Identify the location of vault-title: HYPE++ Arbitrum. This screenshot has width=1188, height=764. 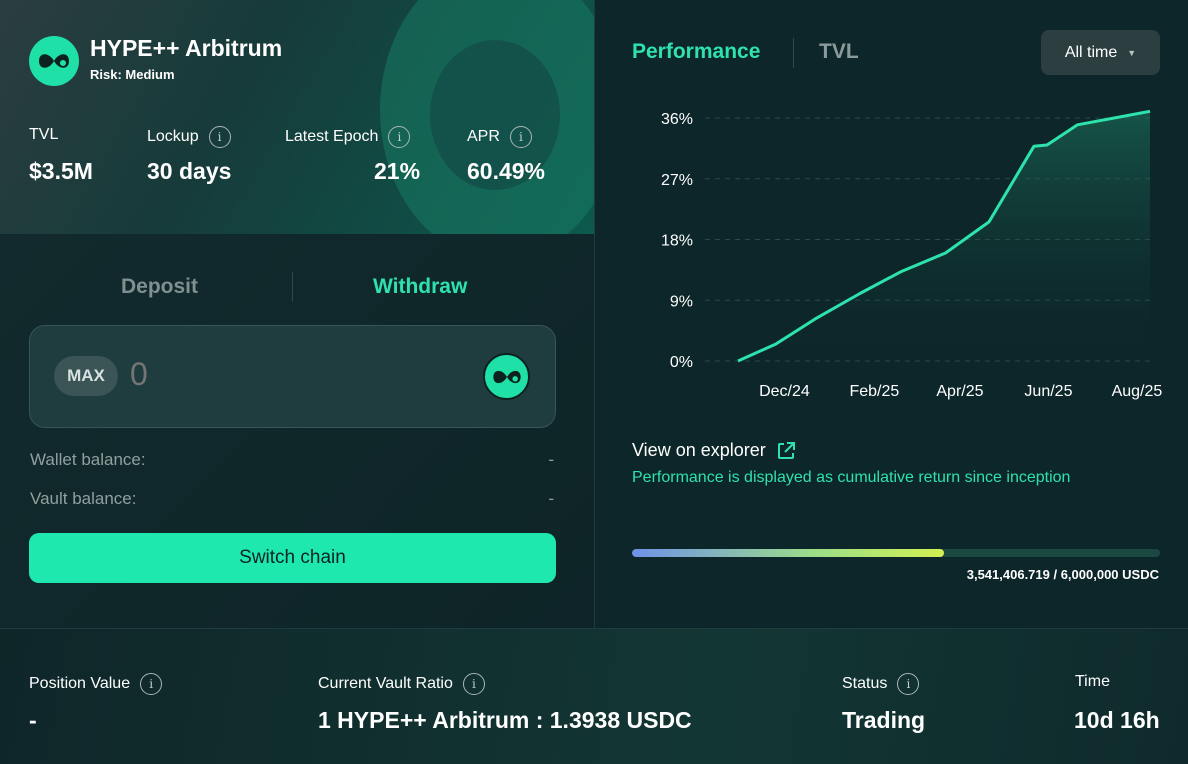
(186, 48).